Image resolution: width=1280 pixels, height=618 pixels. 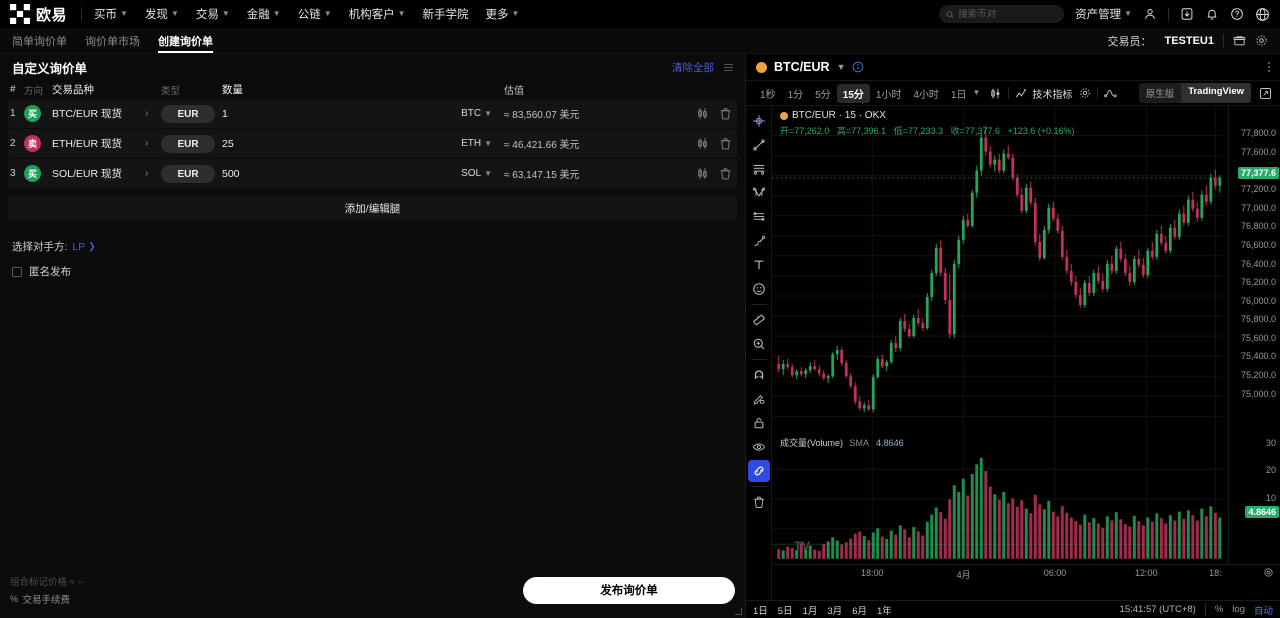 I want to click on unit-selector: BTC ▼, so click(x=467, y=113).